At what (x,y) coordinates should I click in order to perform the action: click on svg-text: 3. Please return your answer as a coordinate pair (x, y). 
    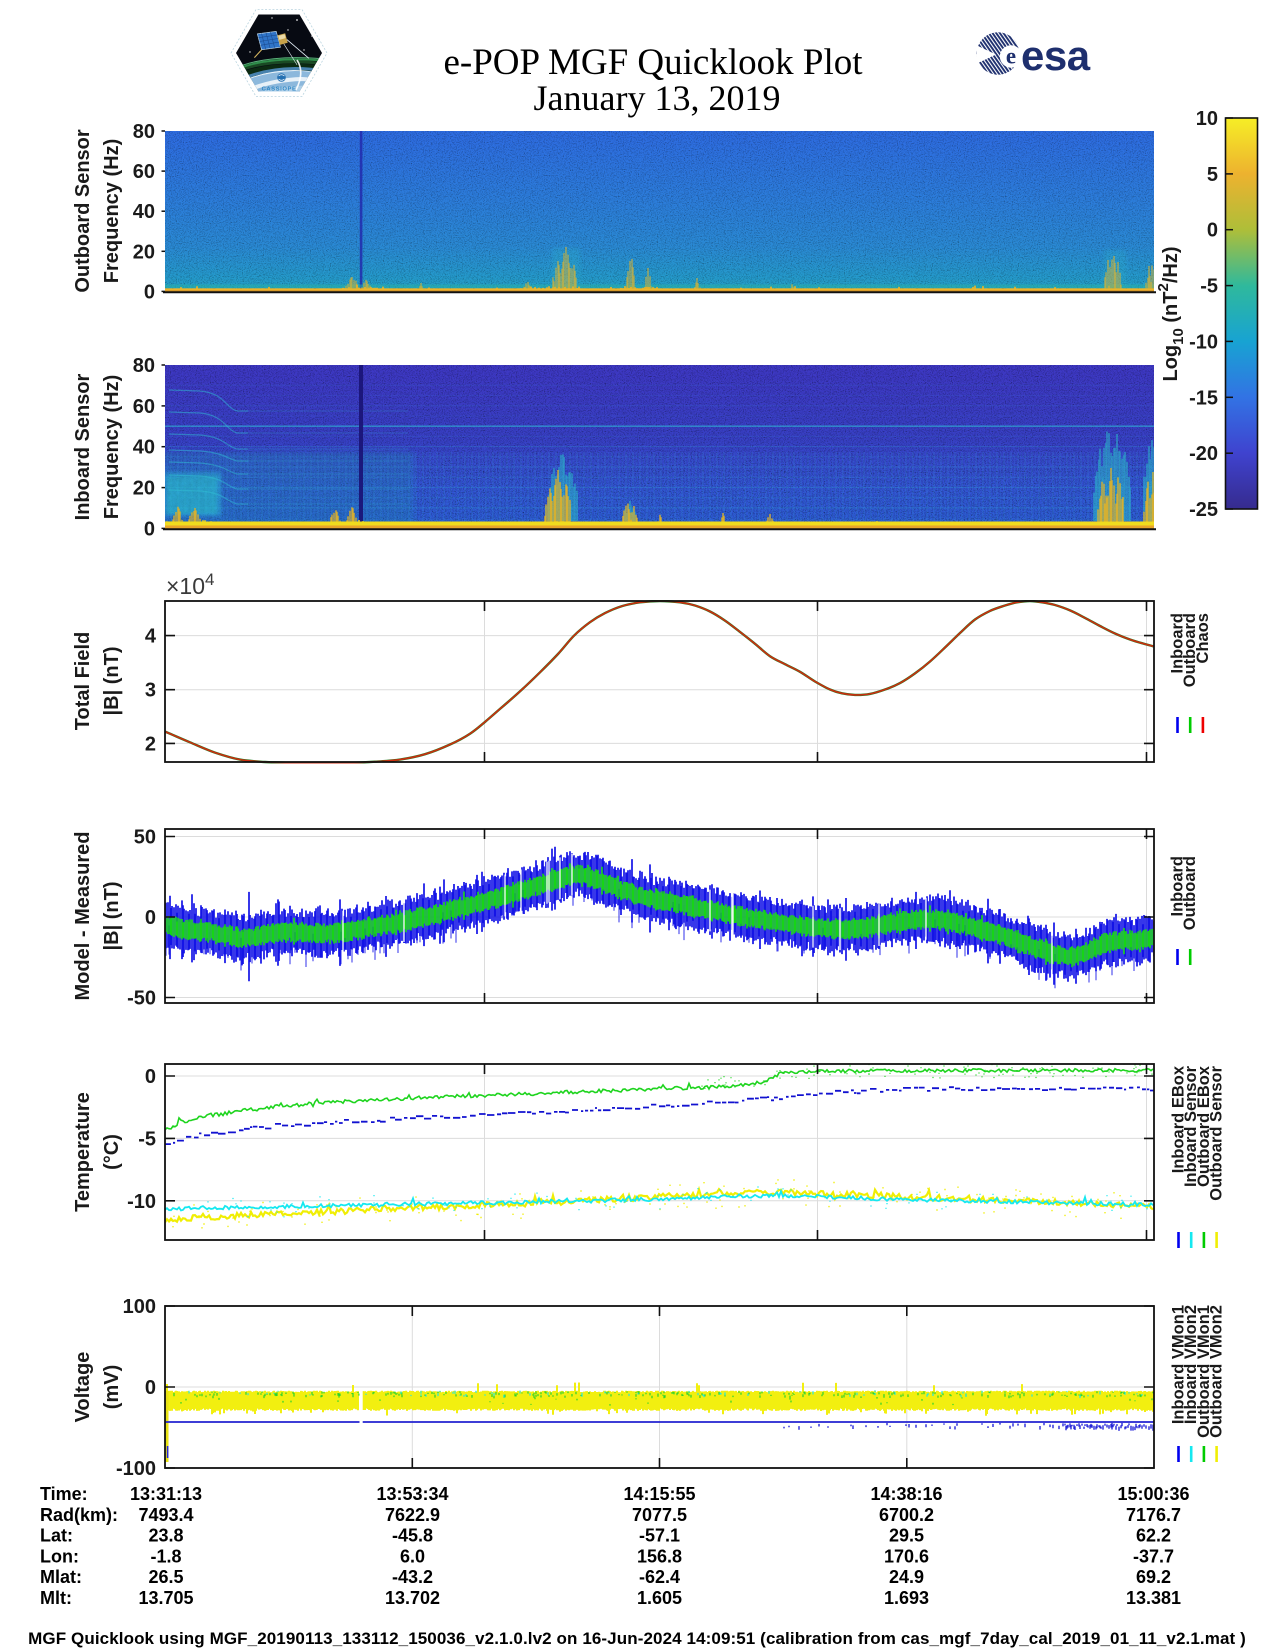
    Looking at the image, I should click on (150, 691).